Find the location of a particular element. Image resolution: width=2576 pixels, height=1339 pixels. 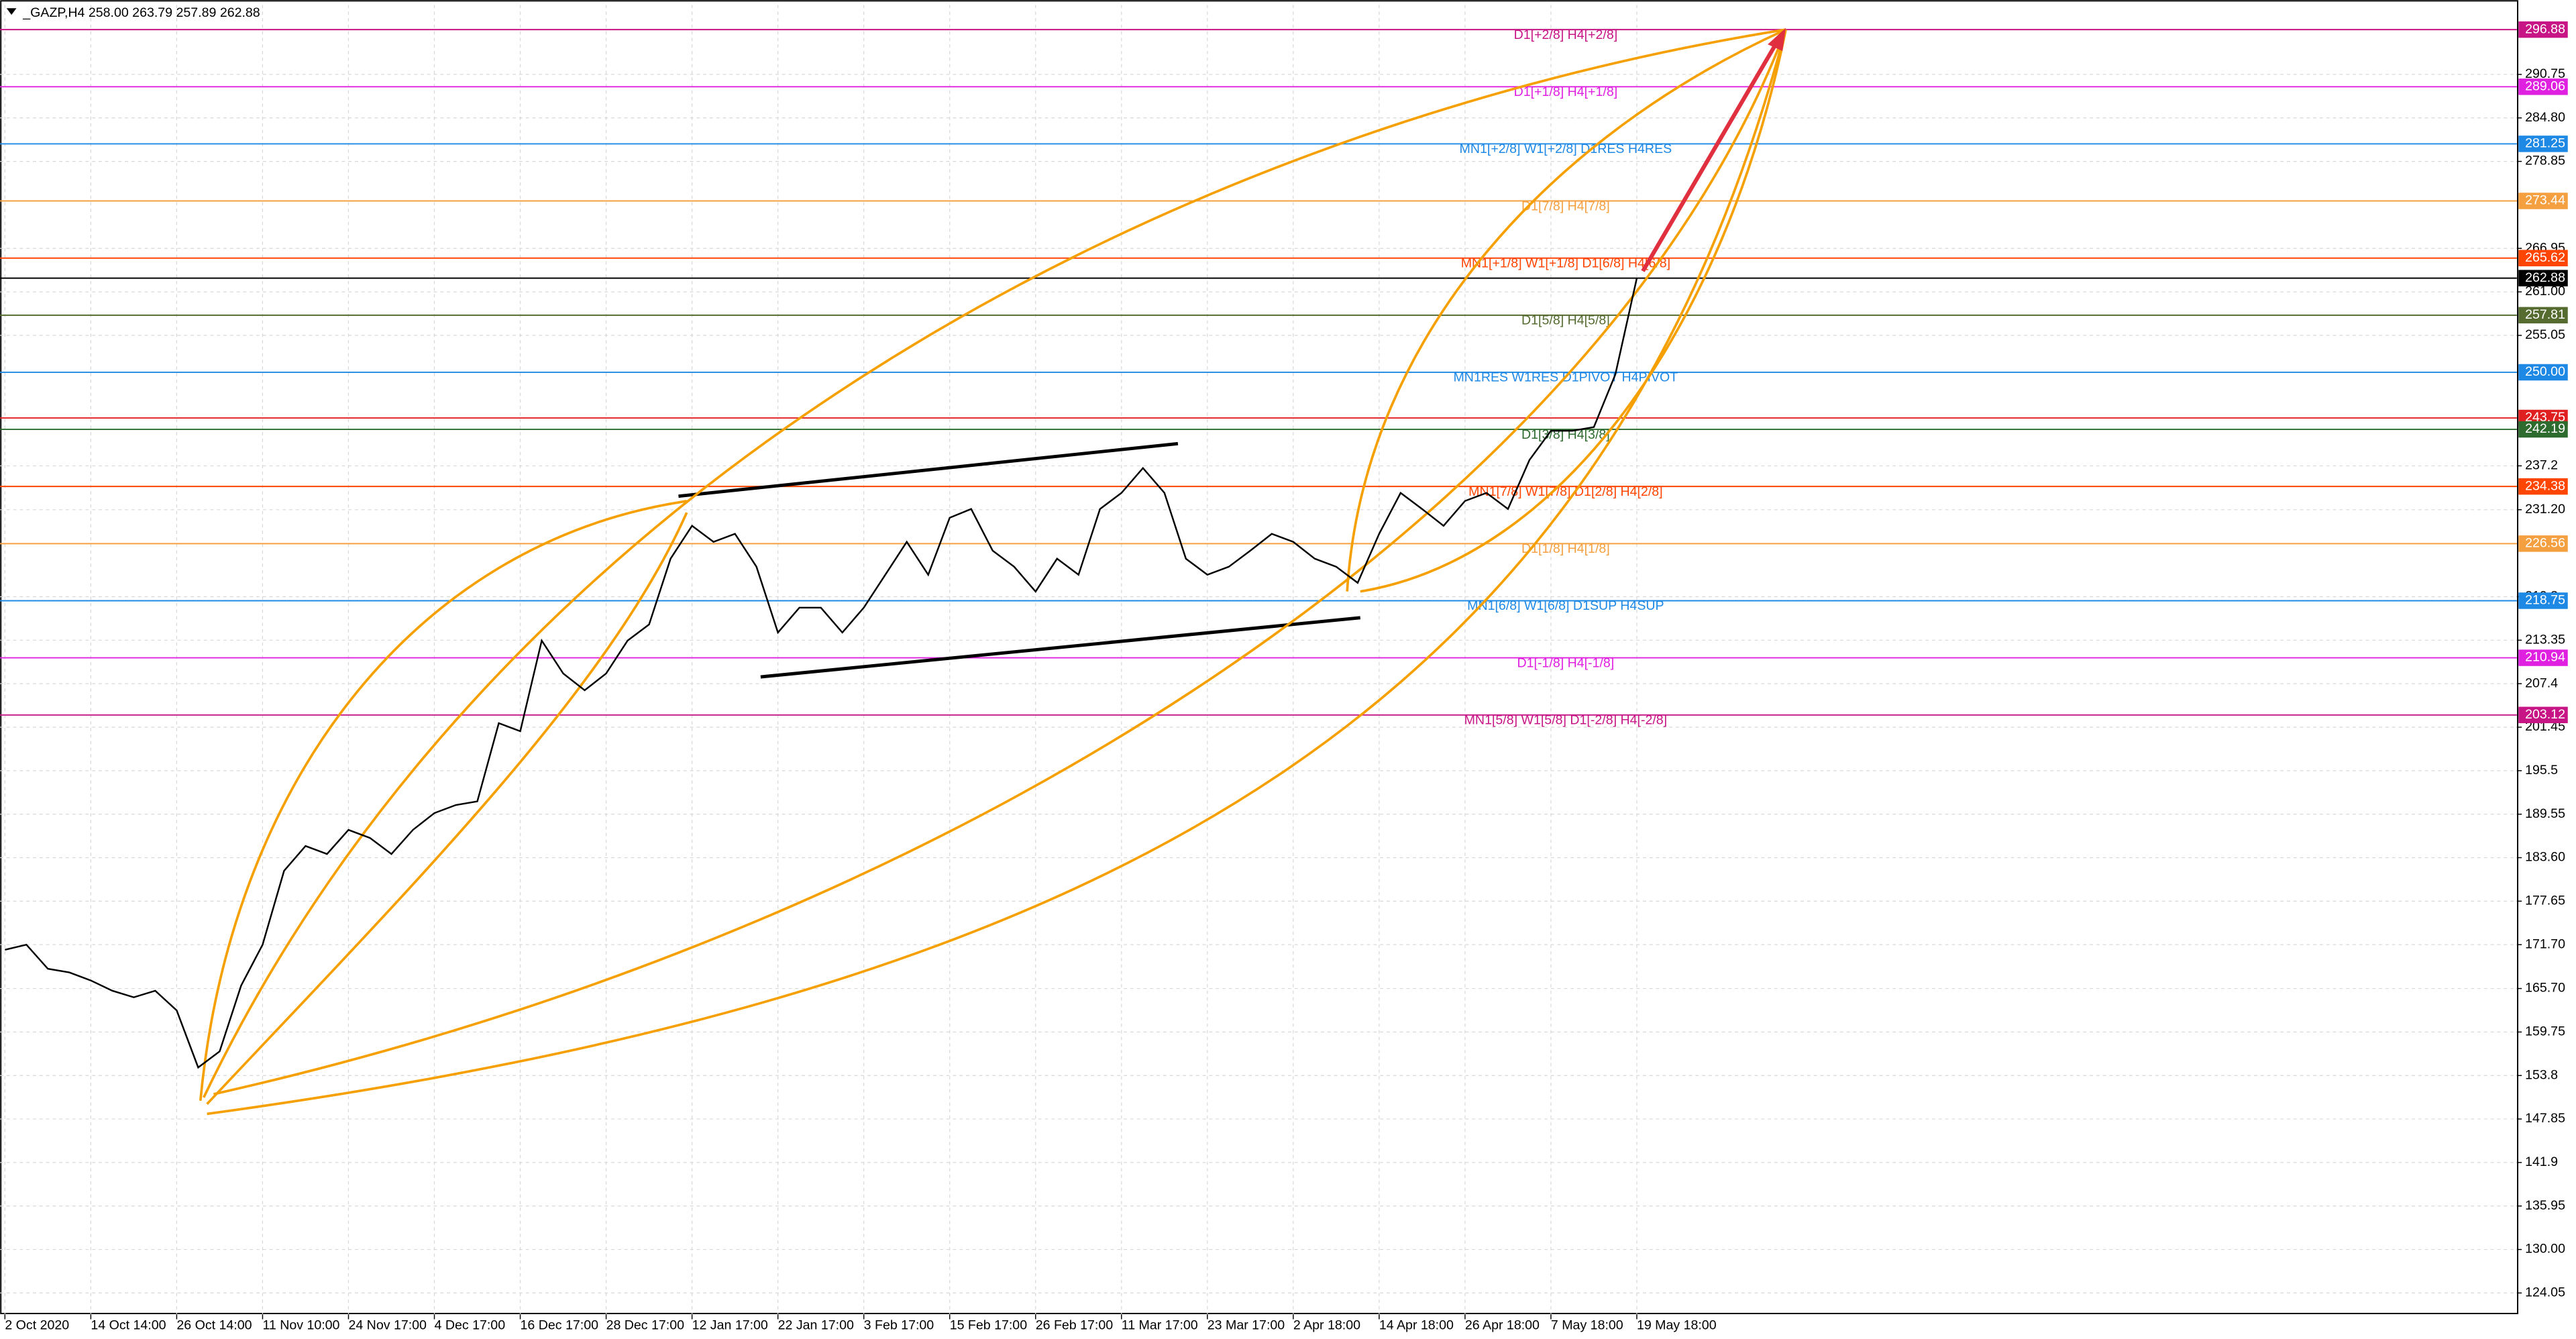

y-tick-label: 278.85 is located at coordinates (2545, 161).